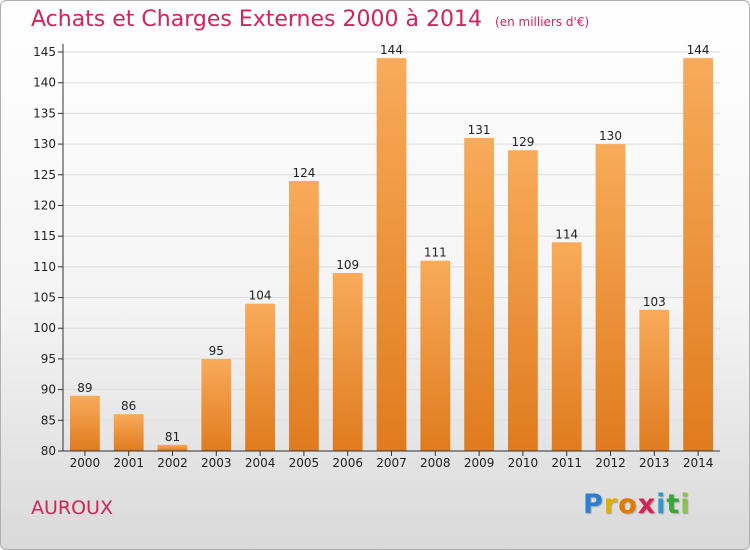 This screenshot has height=550, width=750. What do you see at coordinates (391, 463) in the screenshot?
I see `x-tick-label: 2007` at bounding box center [391, 463].